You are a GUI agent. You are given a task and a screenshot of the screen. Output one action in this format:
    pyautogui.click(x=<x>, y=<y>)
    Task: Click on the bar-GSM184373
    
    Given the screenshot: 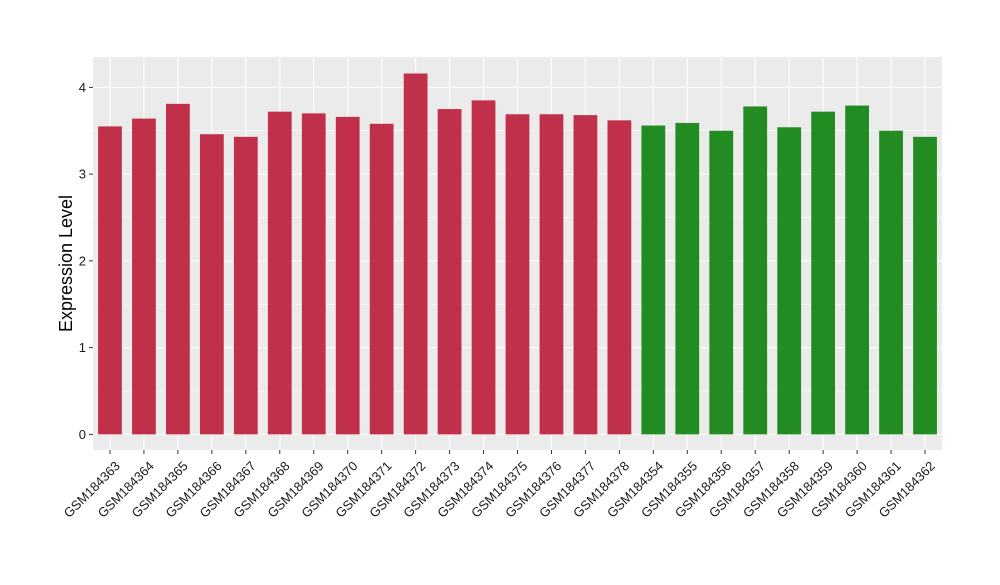 What is the action you would take?
    pyautogui.click(x=449, y=272)
    